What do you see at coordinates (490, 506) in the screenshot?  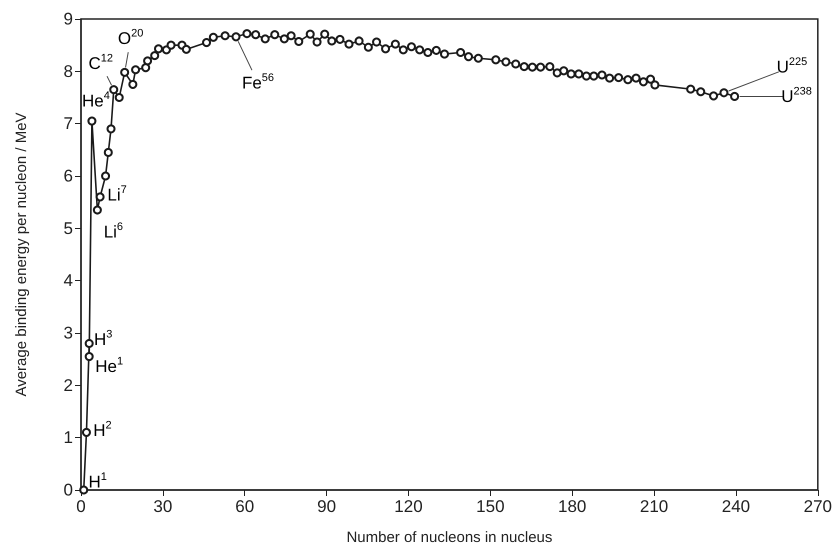 I see `x-tick-label: 150` at bounding box center [490, 506].